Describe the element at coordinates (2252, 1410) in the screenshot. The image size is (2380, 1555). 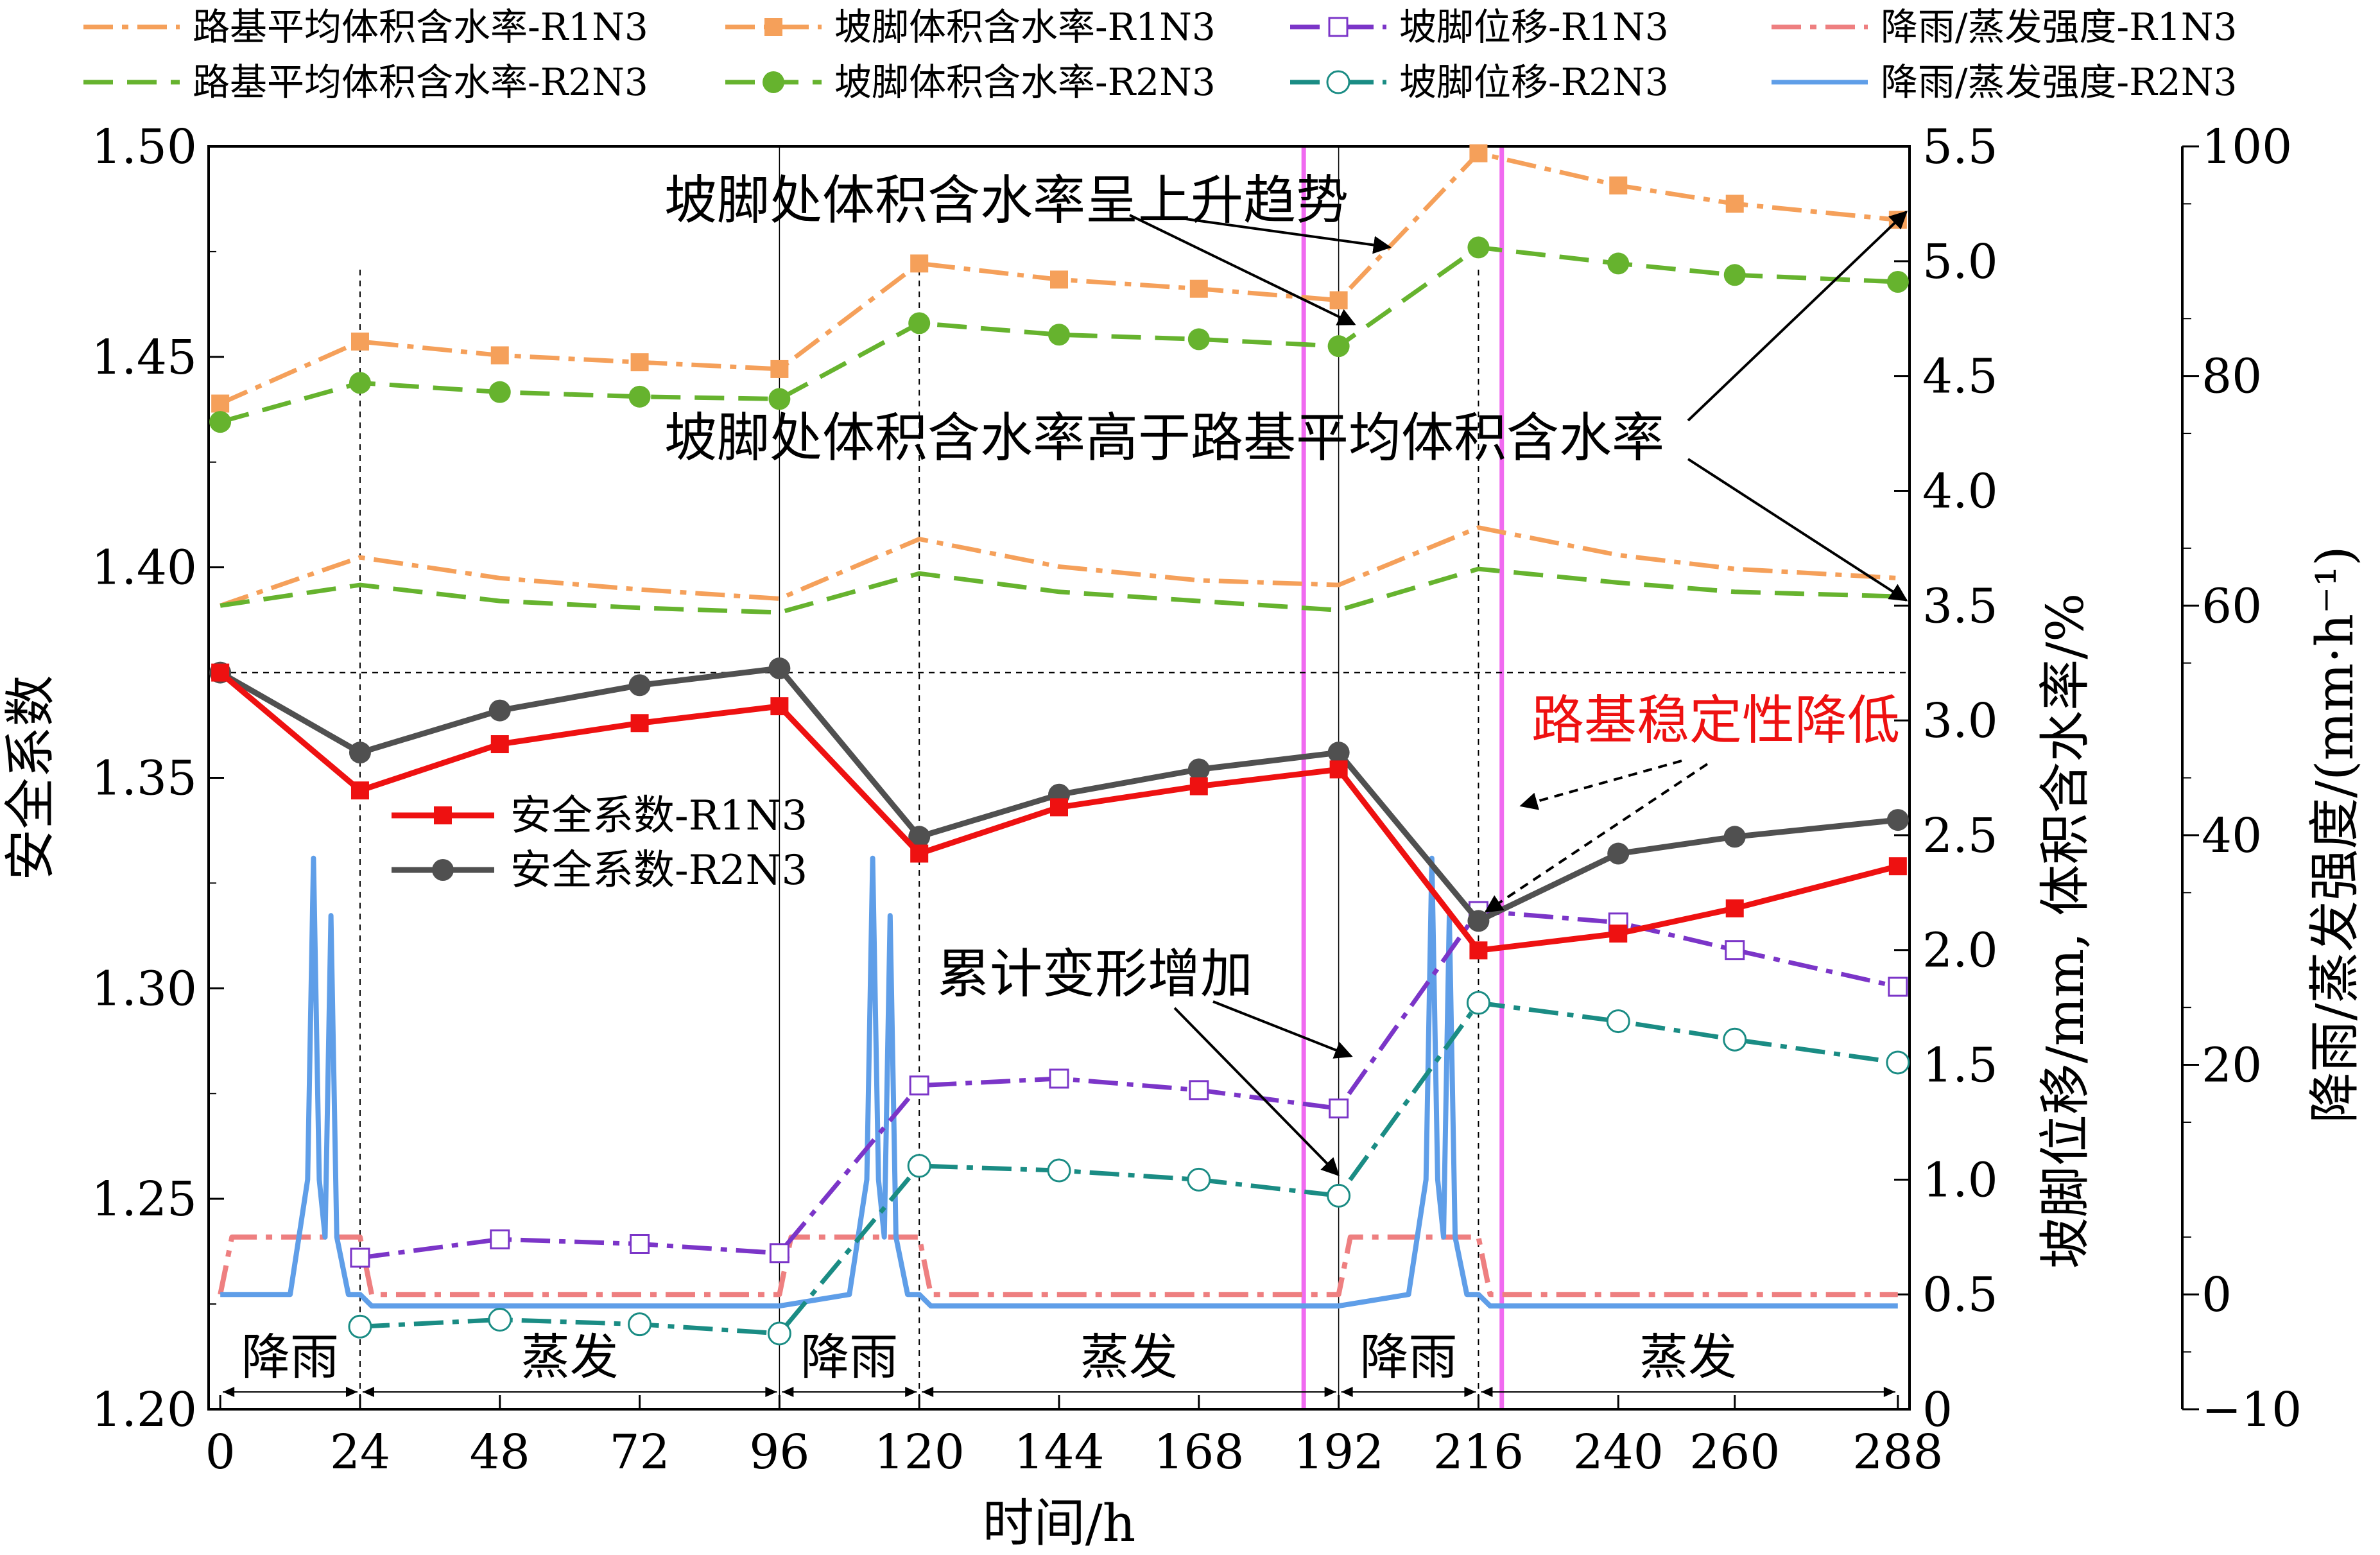
I see `y-right2-tick-label: −10` at that location.